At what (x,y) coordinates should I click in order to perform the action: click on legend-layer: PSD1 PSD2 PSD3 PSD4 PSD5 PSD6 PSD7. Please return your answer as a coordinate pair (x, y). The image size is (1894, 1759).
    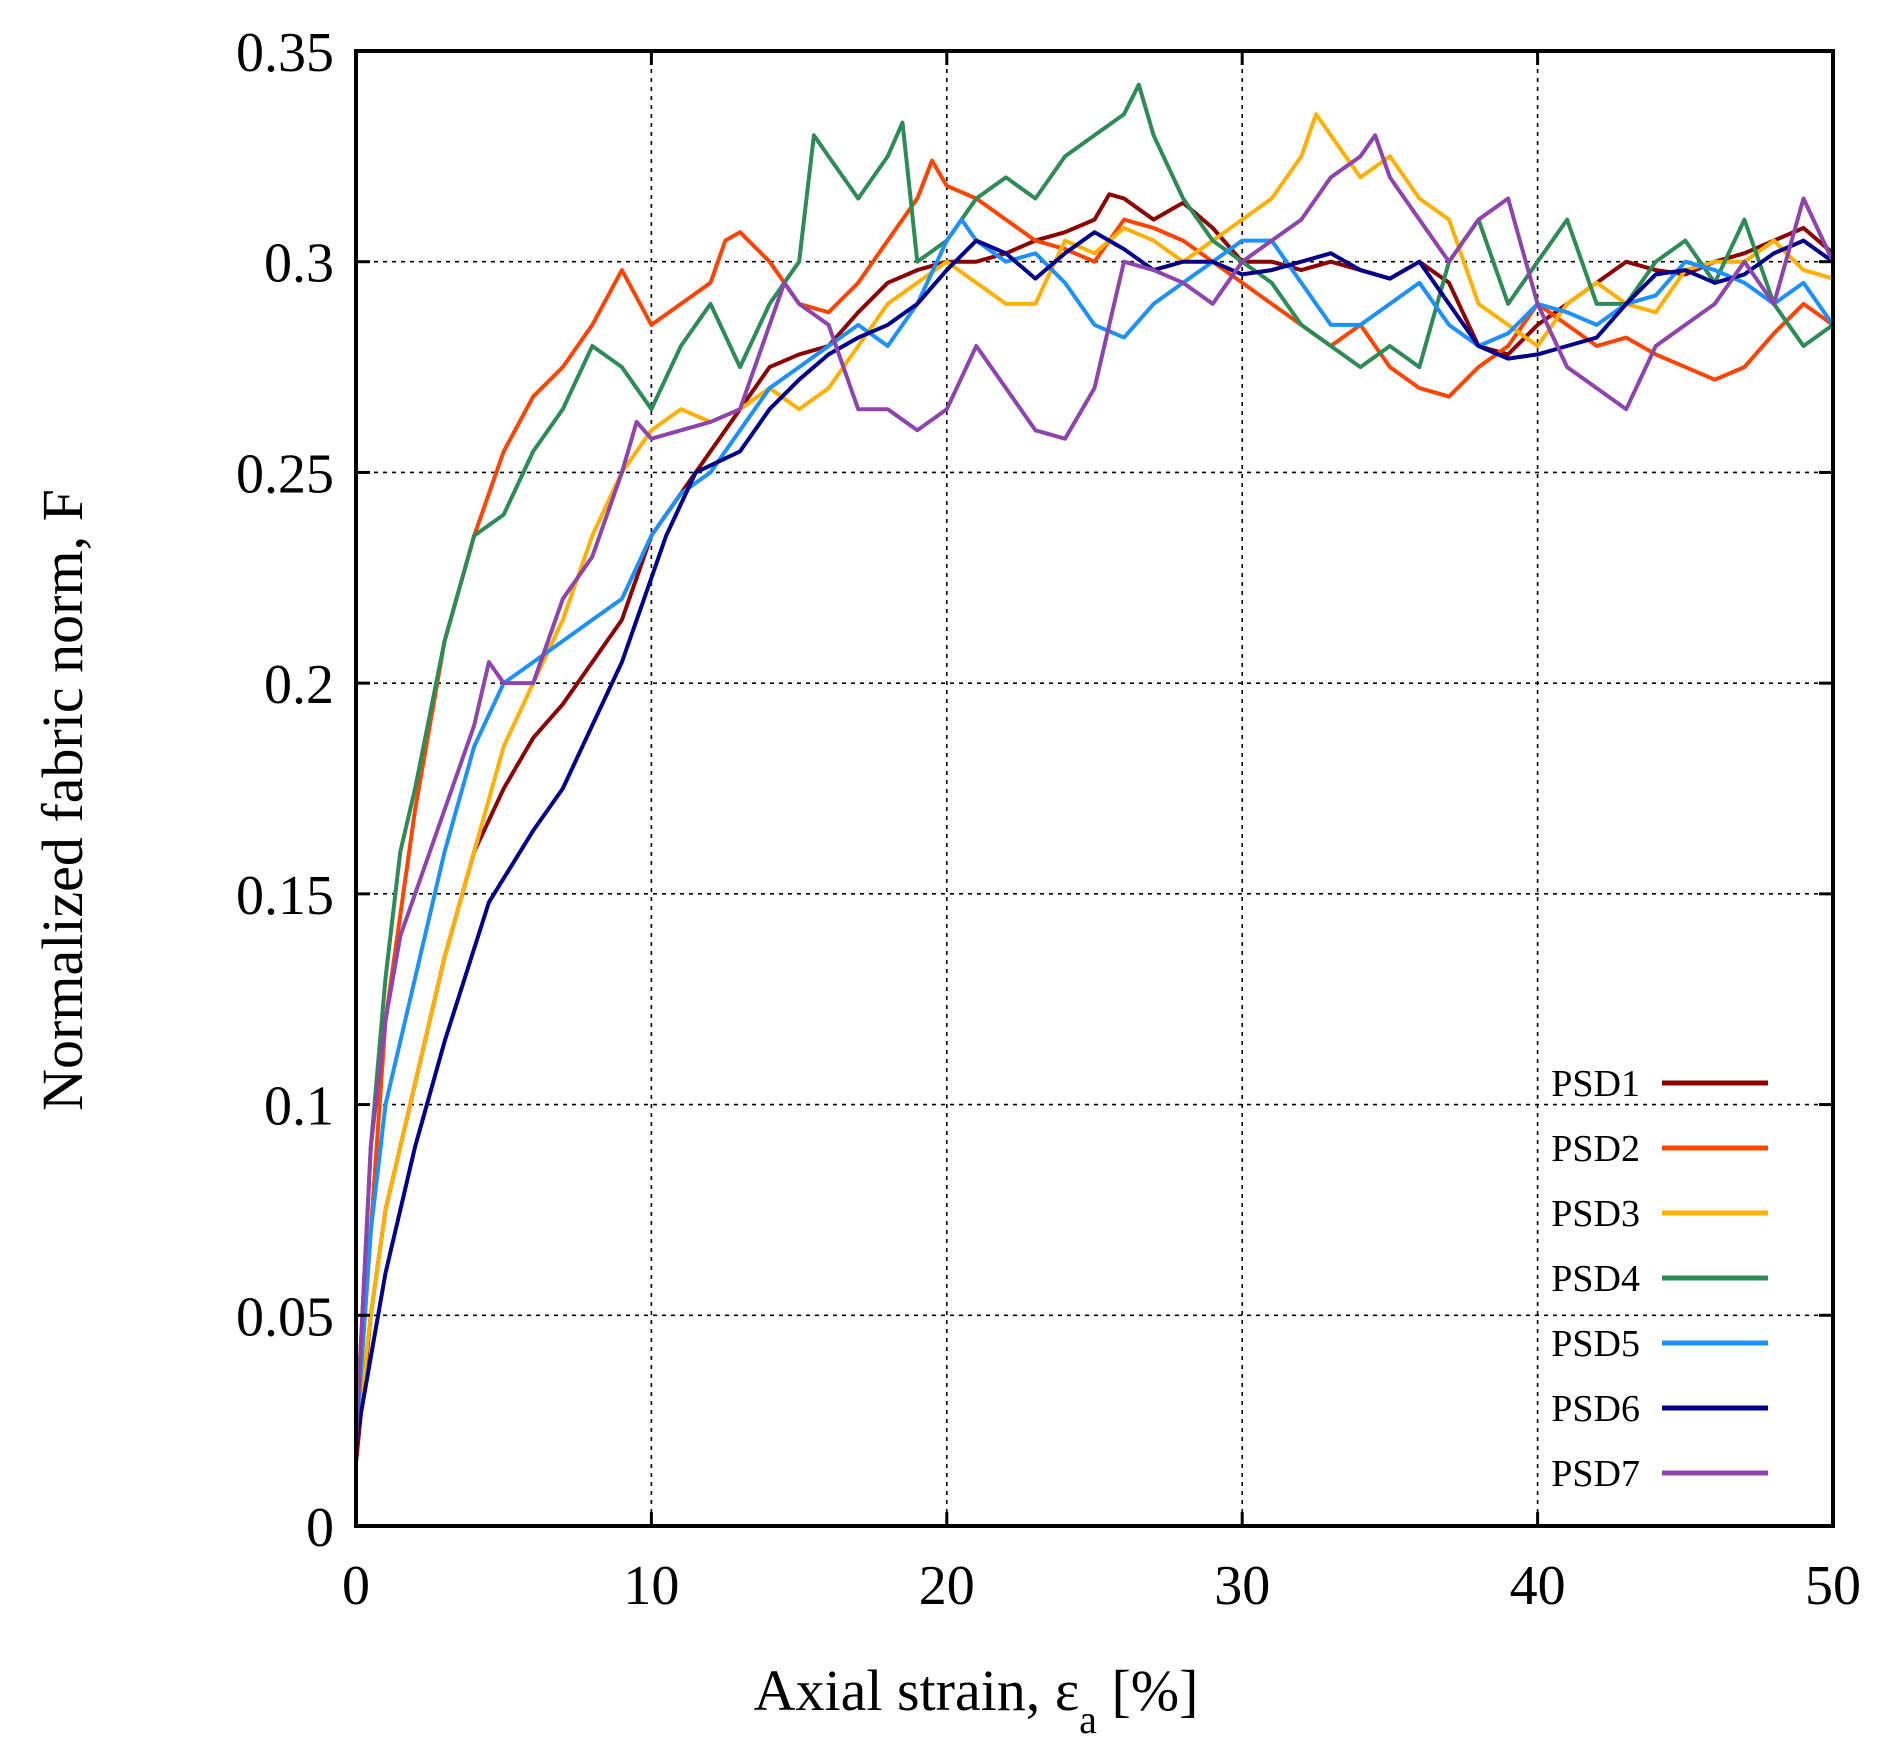
    Looking at the image, I should click on (1659, 1279).